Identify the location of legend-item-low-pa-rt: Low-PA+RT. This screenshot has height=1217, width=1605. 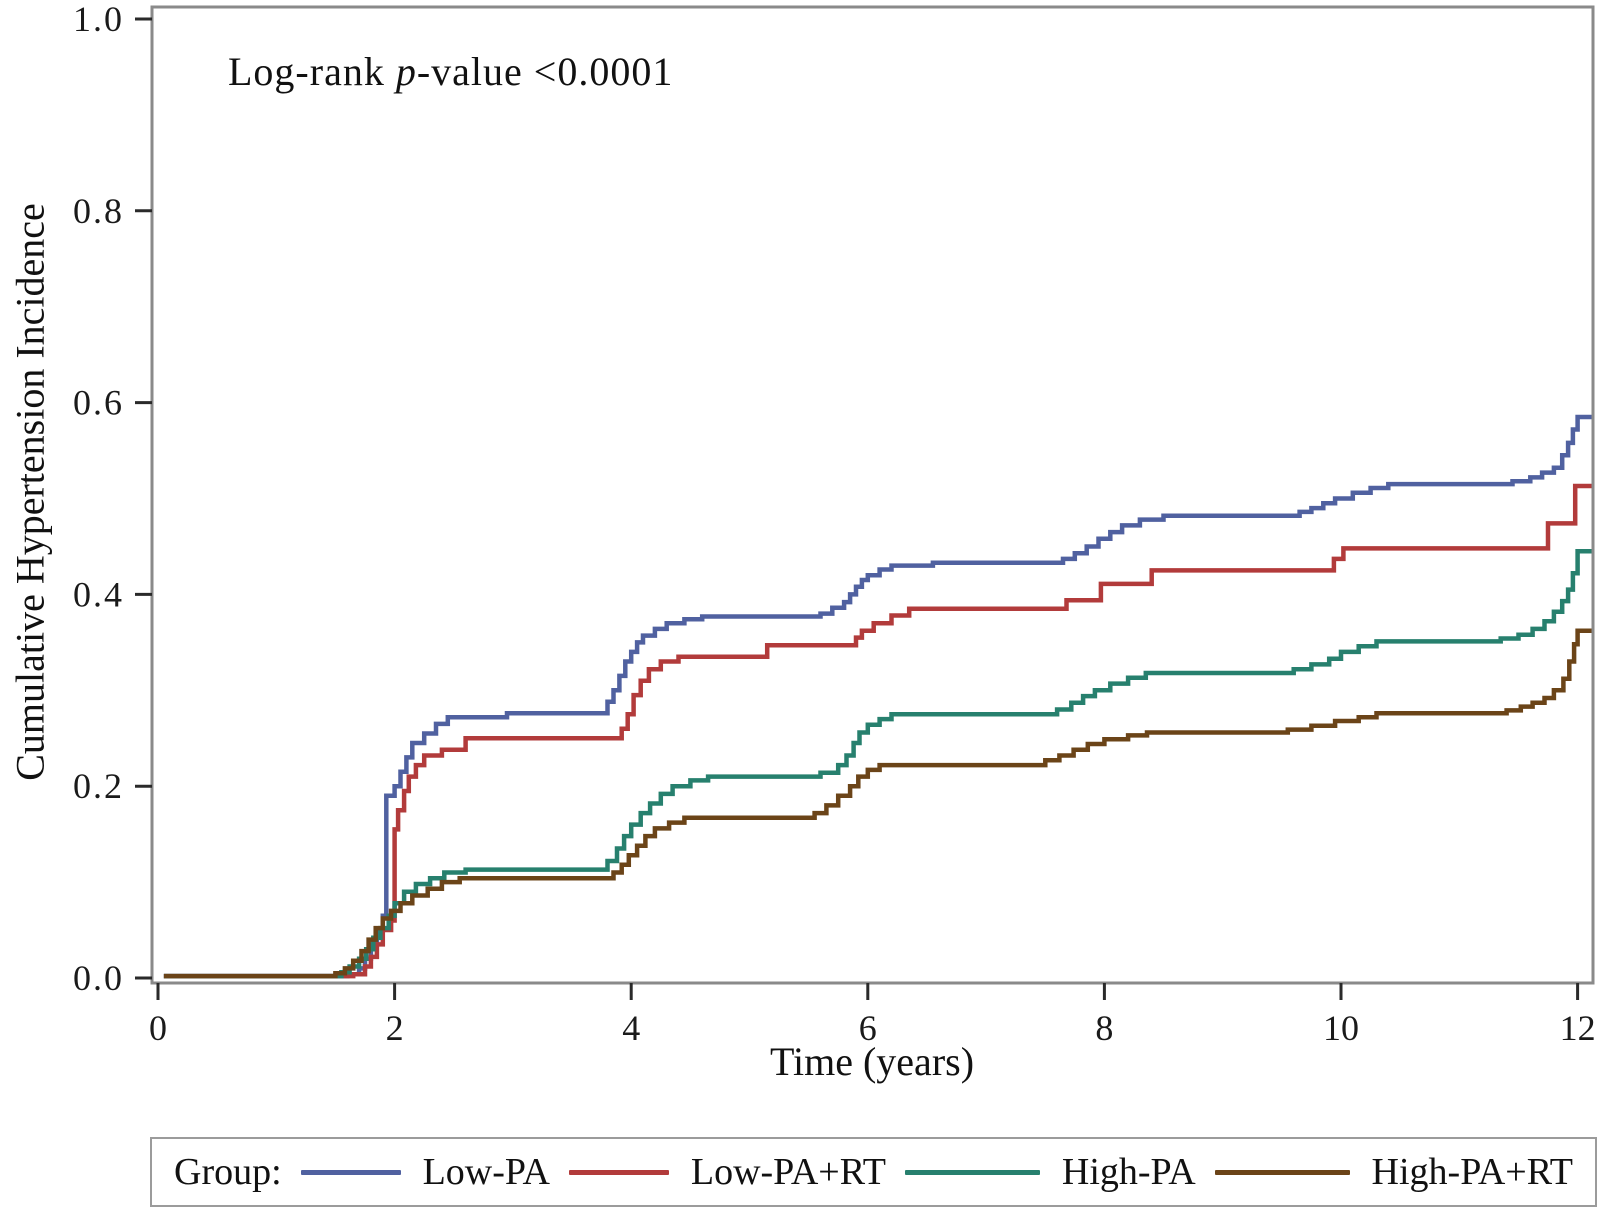
(727, 1172).